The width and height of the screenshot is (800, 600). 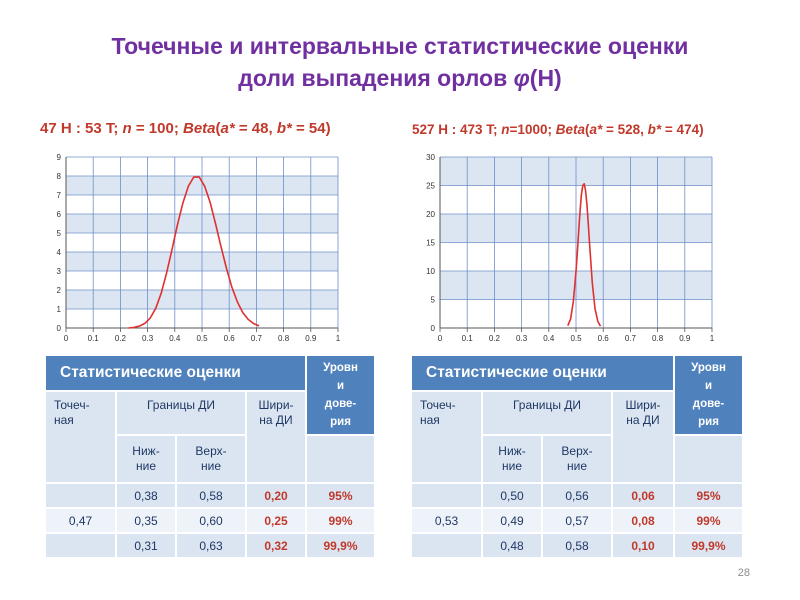 I want to click on header-upper: Верх- ние, so click(x=576, y=458).